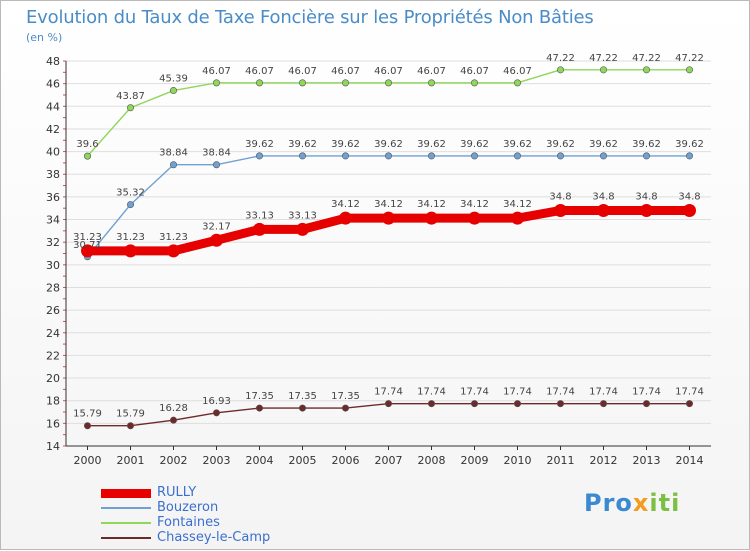  What do you see at coordinates (53, 355) in the screenshot?
I see `y-tick-label: 22` at bounding box center [53, 355].